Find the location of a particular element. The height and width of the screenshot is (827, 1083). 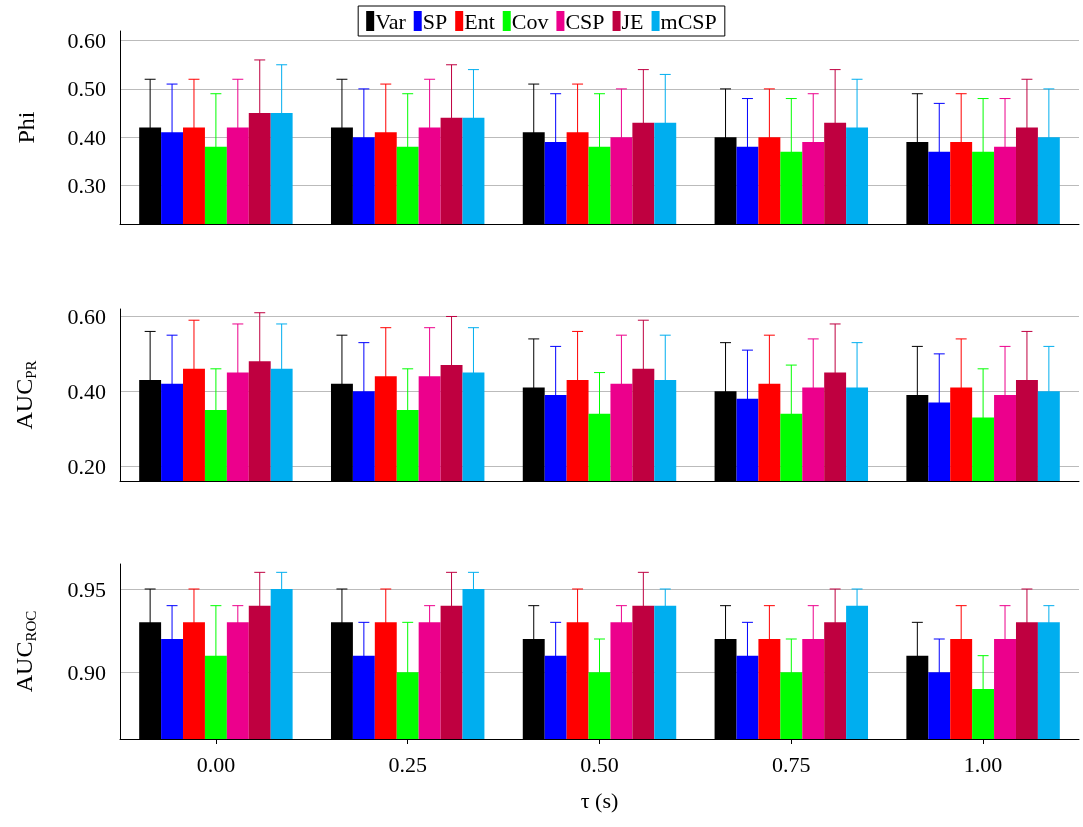

x-axis-title: τ (s) is located at coordinates (599, 800).